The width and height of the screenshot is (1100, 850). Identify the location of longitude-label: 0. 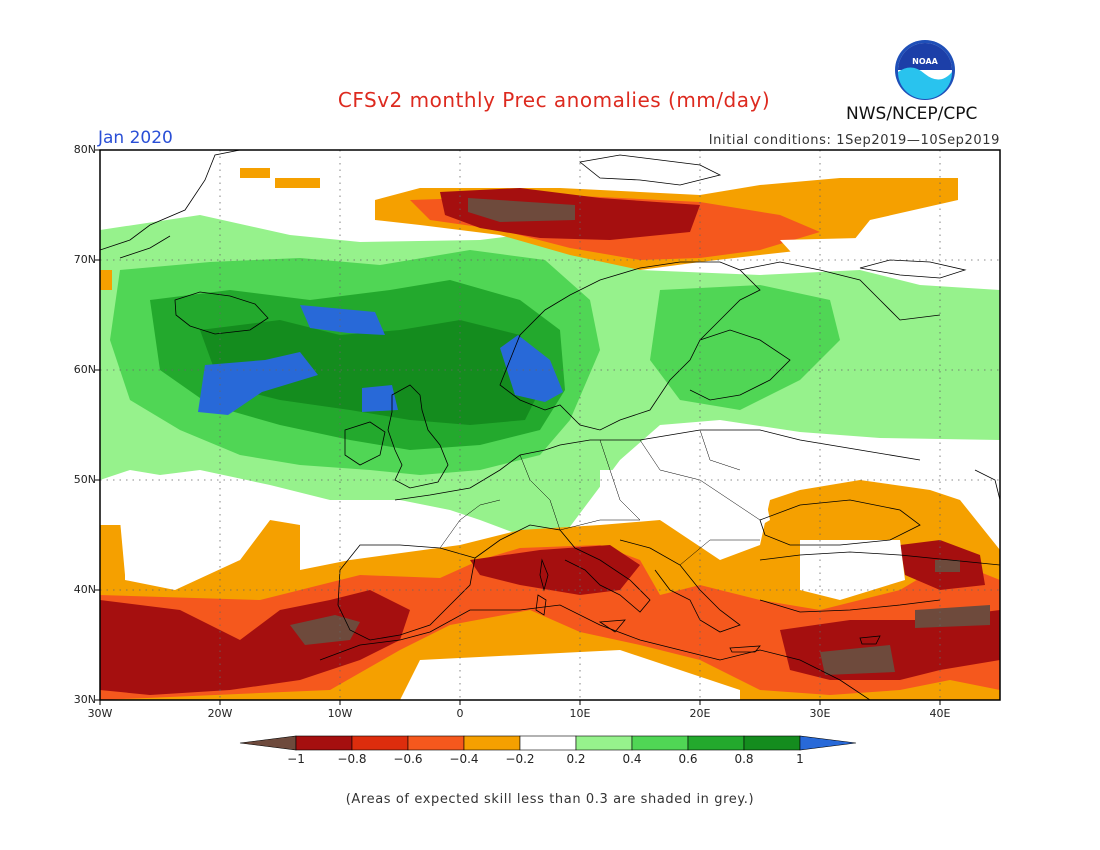
(460, 713).